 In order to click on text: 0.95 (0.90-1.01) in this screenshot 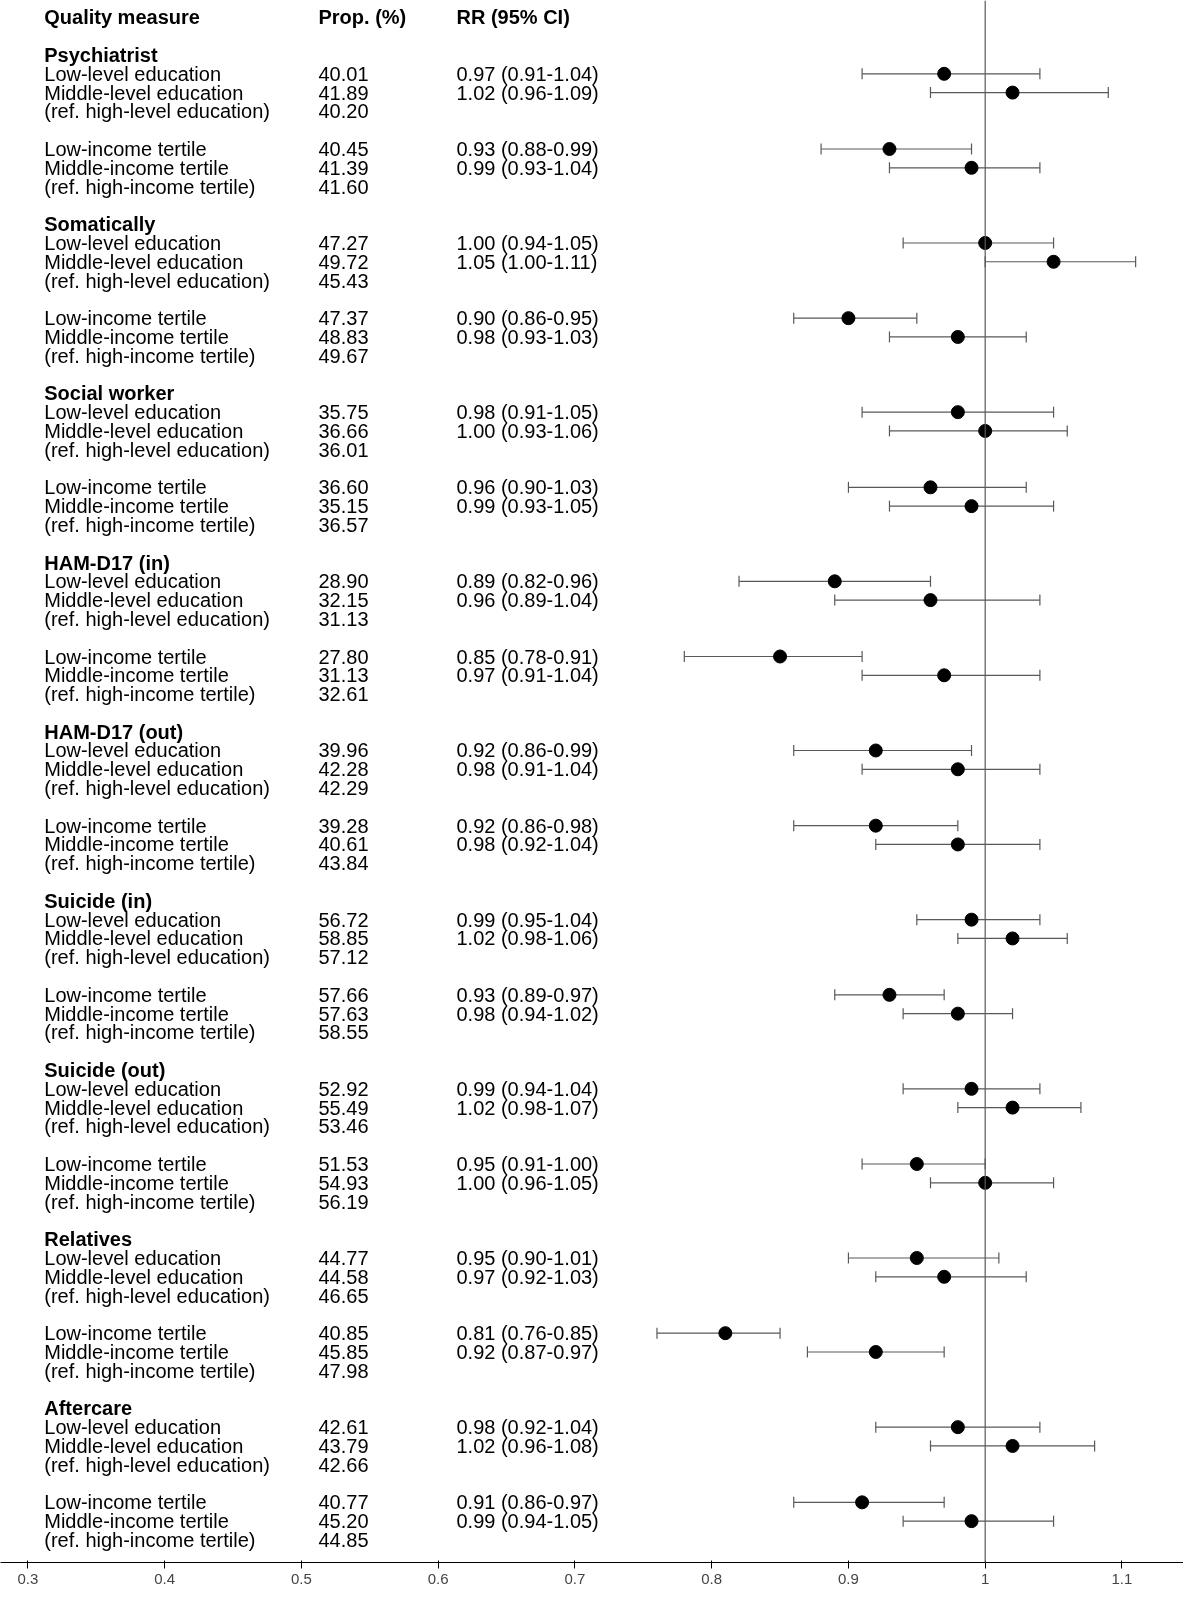, I will do `click(527, 1257)`.